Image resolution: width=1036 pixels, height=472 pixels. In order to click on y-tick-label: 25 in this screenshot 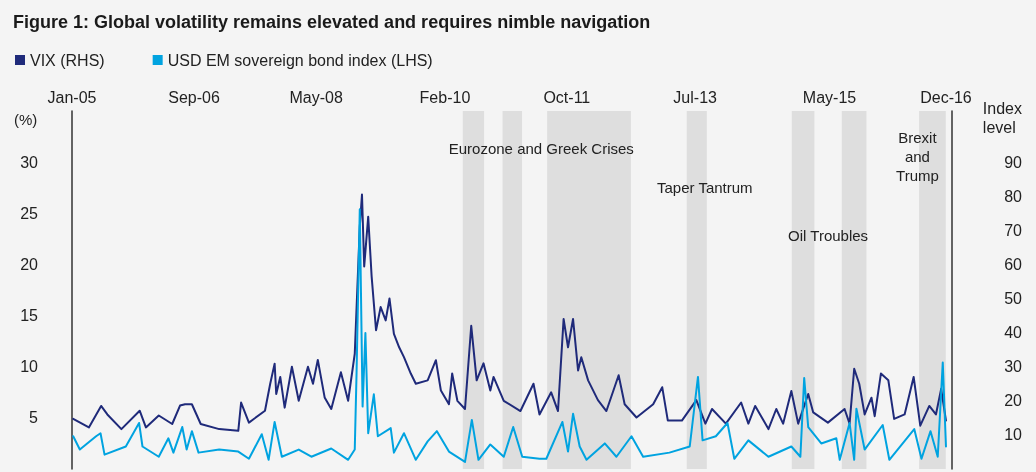, I will do `click(29, 213)`.